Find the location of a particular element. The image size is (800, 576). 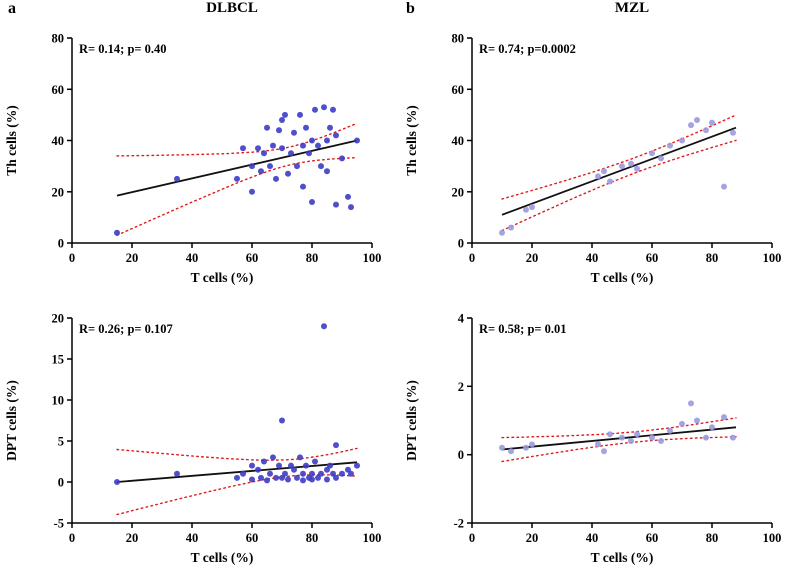

ci-upper-curve is located at coordinates (237, 454).